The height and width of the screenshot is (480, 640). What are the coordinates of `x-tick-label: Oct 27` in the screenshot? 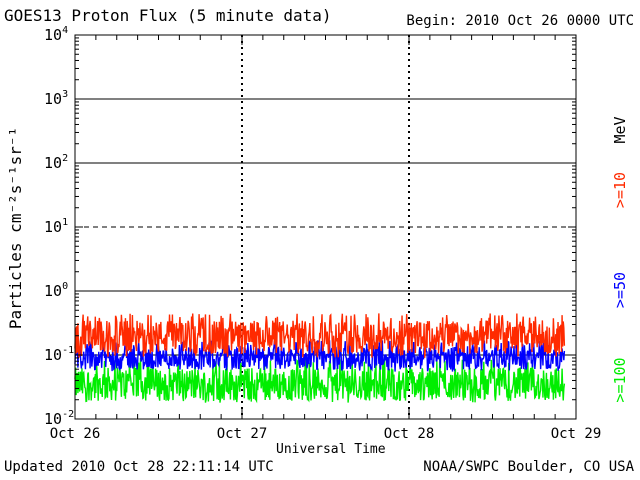 It's located at (242, 434).